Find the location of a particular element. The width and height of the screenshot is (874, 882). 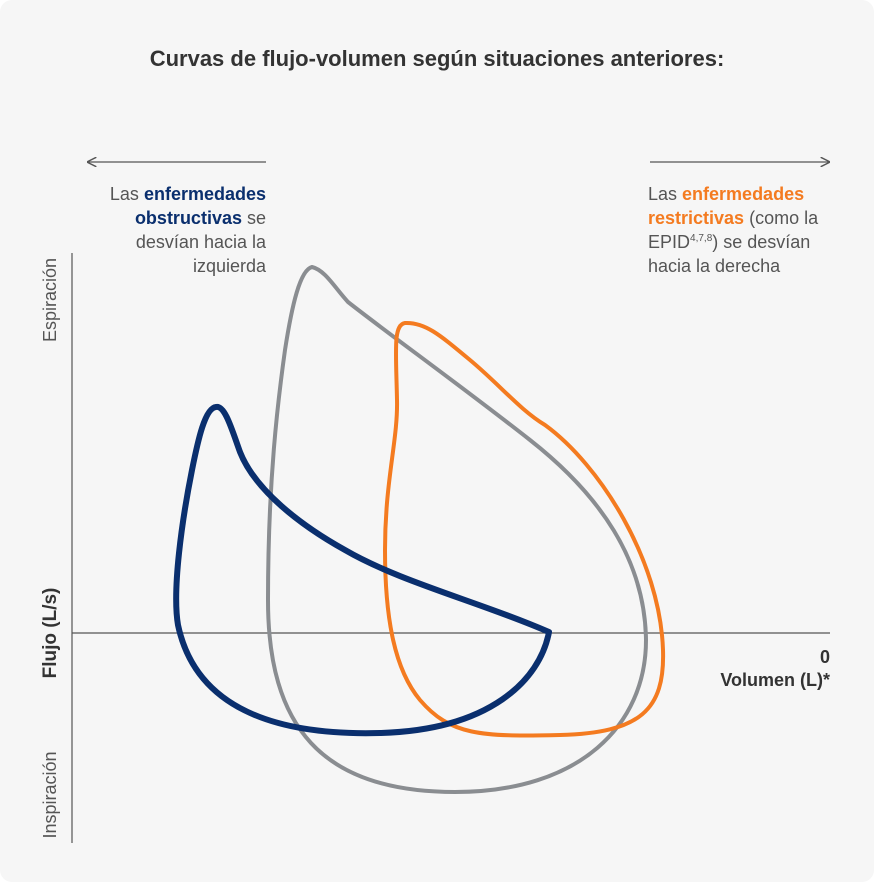

x-zero-label: 0 is located at coordinates (825, 657).